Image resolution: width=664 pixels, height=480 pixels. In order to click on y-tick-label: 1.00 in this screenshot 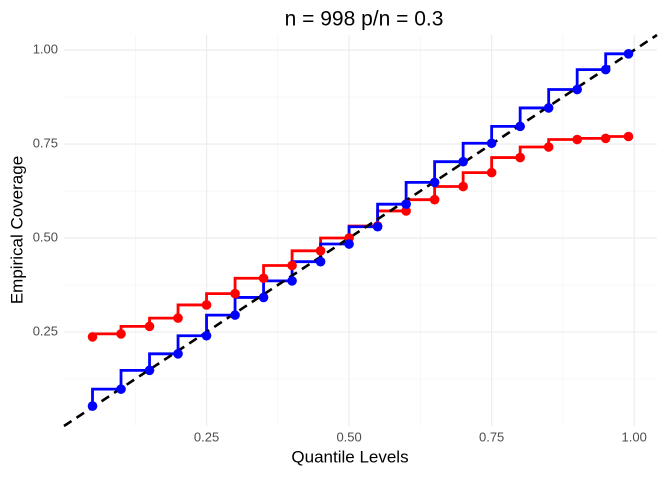, I will do `click(45, 48)`.